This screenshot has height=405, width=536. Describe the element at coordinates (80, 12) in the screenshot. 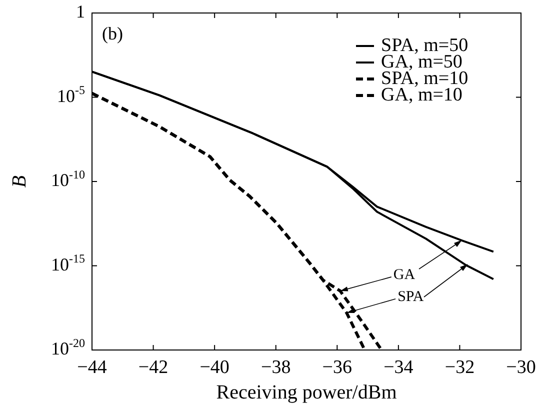

I see `y-tick-label: 1` at that location.